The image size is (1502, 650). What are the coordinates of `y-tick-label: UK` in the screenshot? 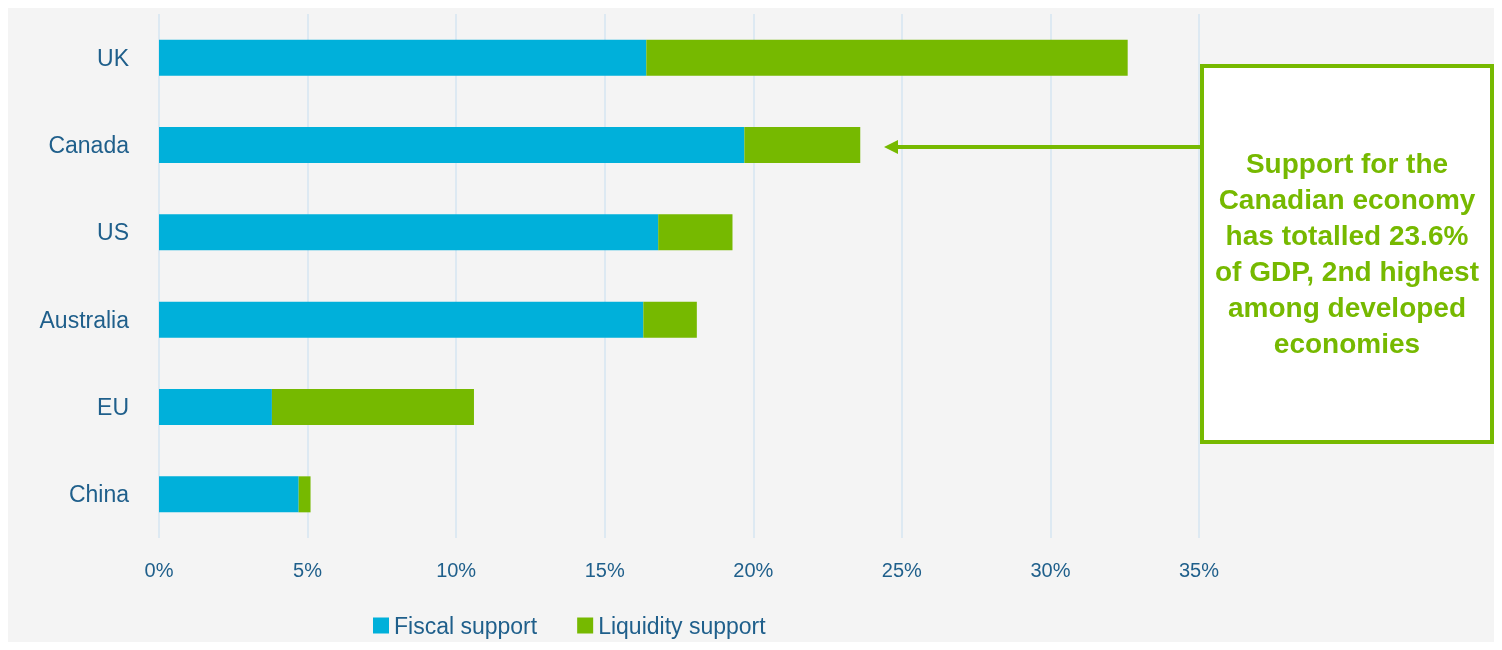 It's located at (113, 57).